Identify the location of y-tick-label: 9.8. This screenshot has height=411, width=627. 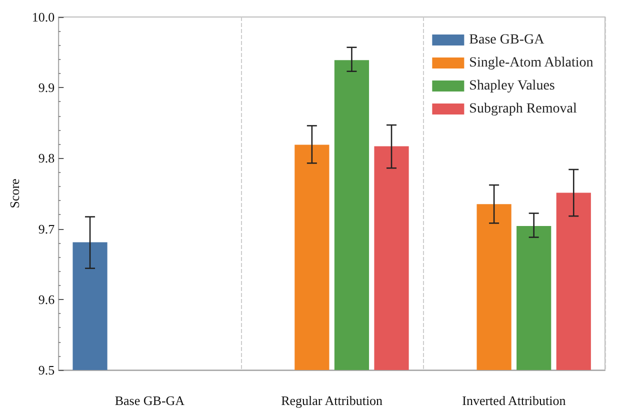
(46, 158).